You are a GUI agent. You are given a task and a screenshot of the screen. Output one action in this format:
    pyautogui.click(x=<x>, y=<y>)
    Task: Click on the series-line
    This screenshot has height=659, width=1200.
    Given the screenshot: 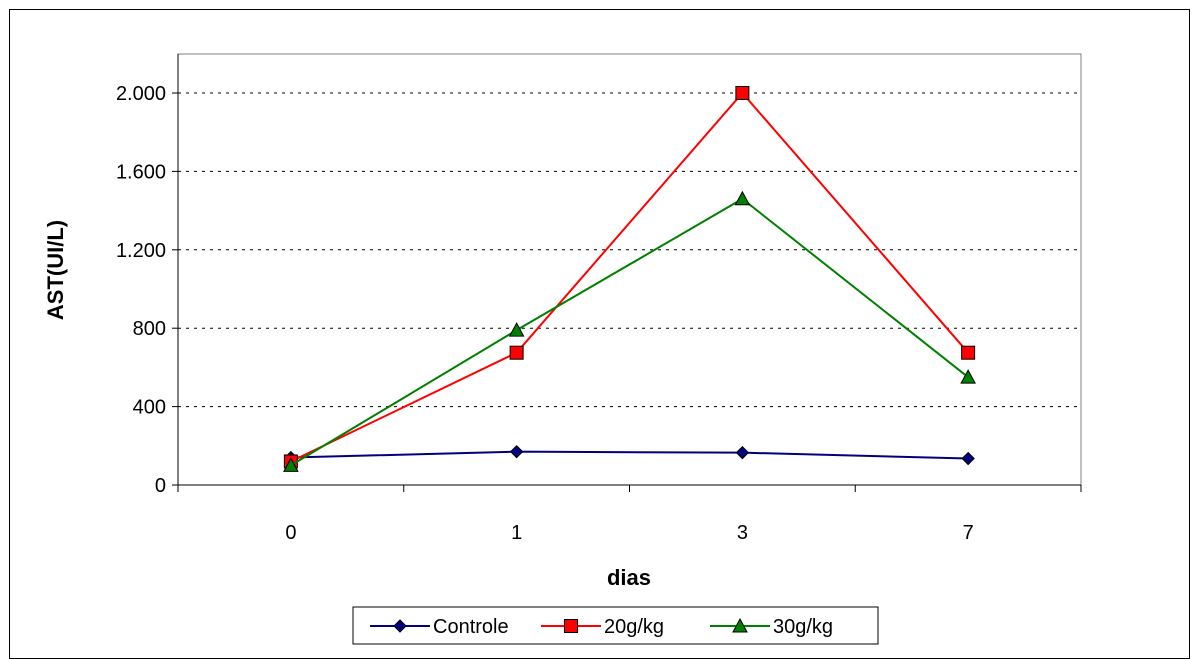 What is the action you would take?
    pyautogui.click(x=629, y=455)
    